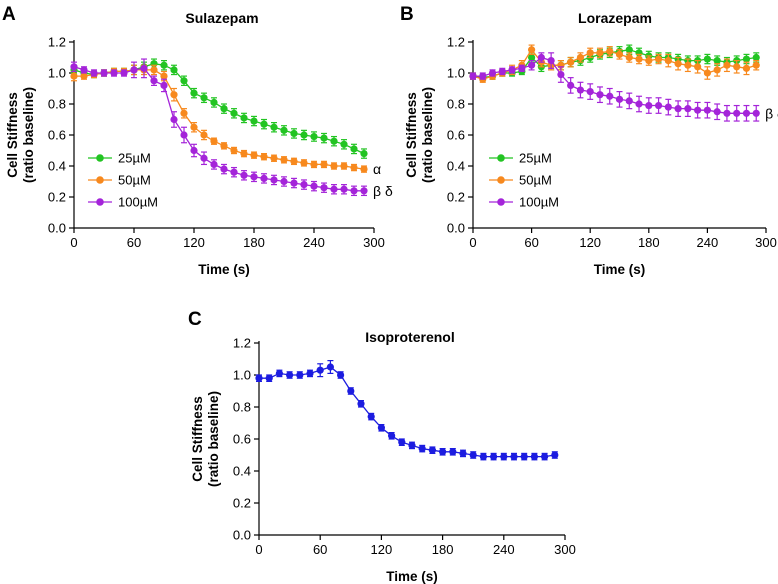 The height and width of the screenshot is (584, 778). I want to click on x-tick-label: 240, so click(708, 242).